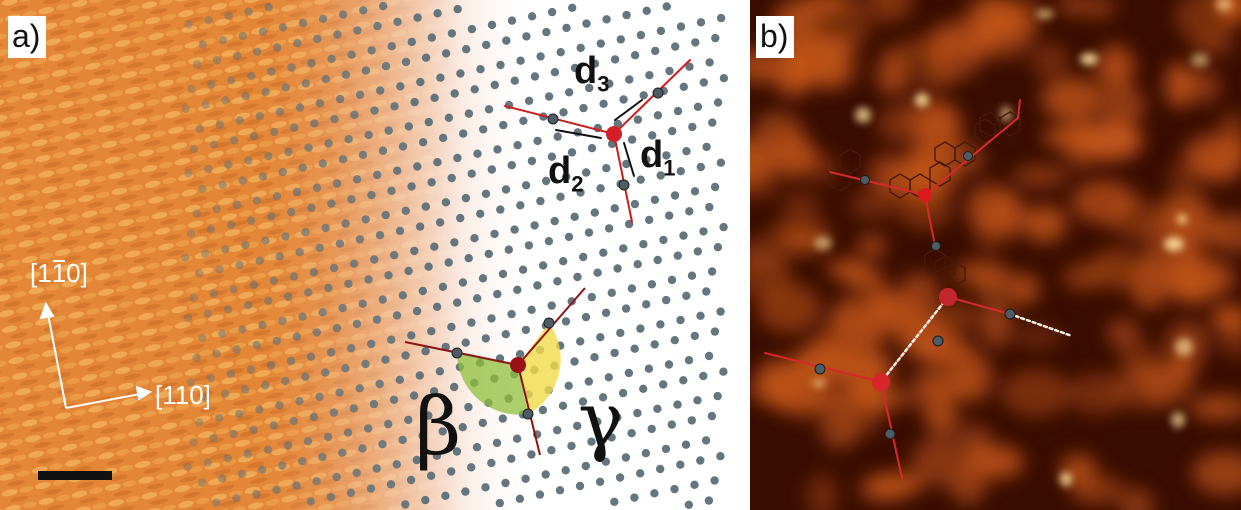 The image size is (1241, 510). What do you see at coordinates (41, 273) in the screenshot?
I see `direction-vertical-prefix: [1` at bounding box center [41, 273].